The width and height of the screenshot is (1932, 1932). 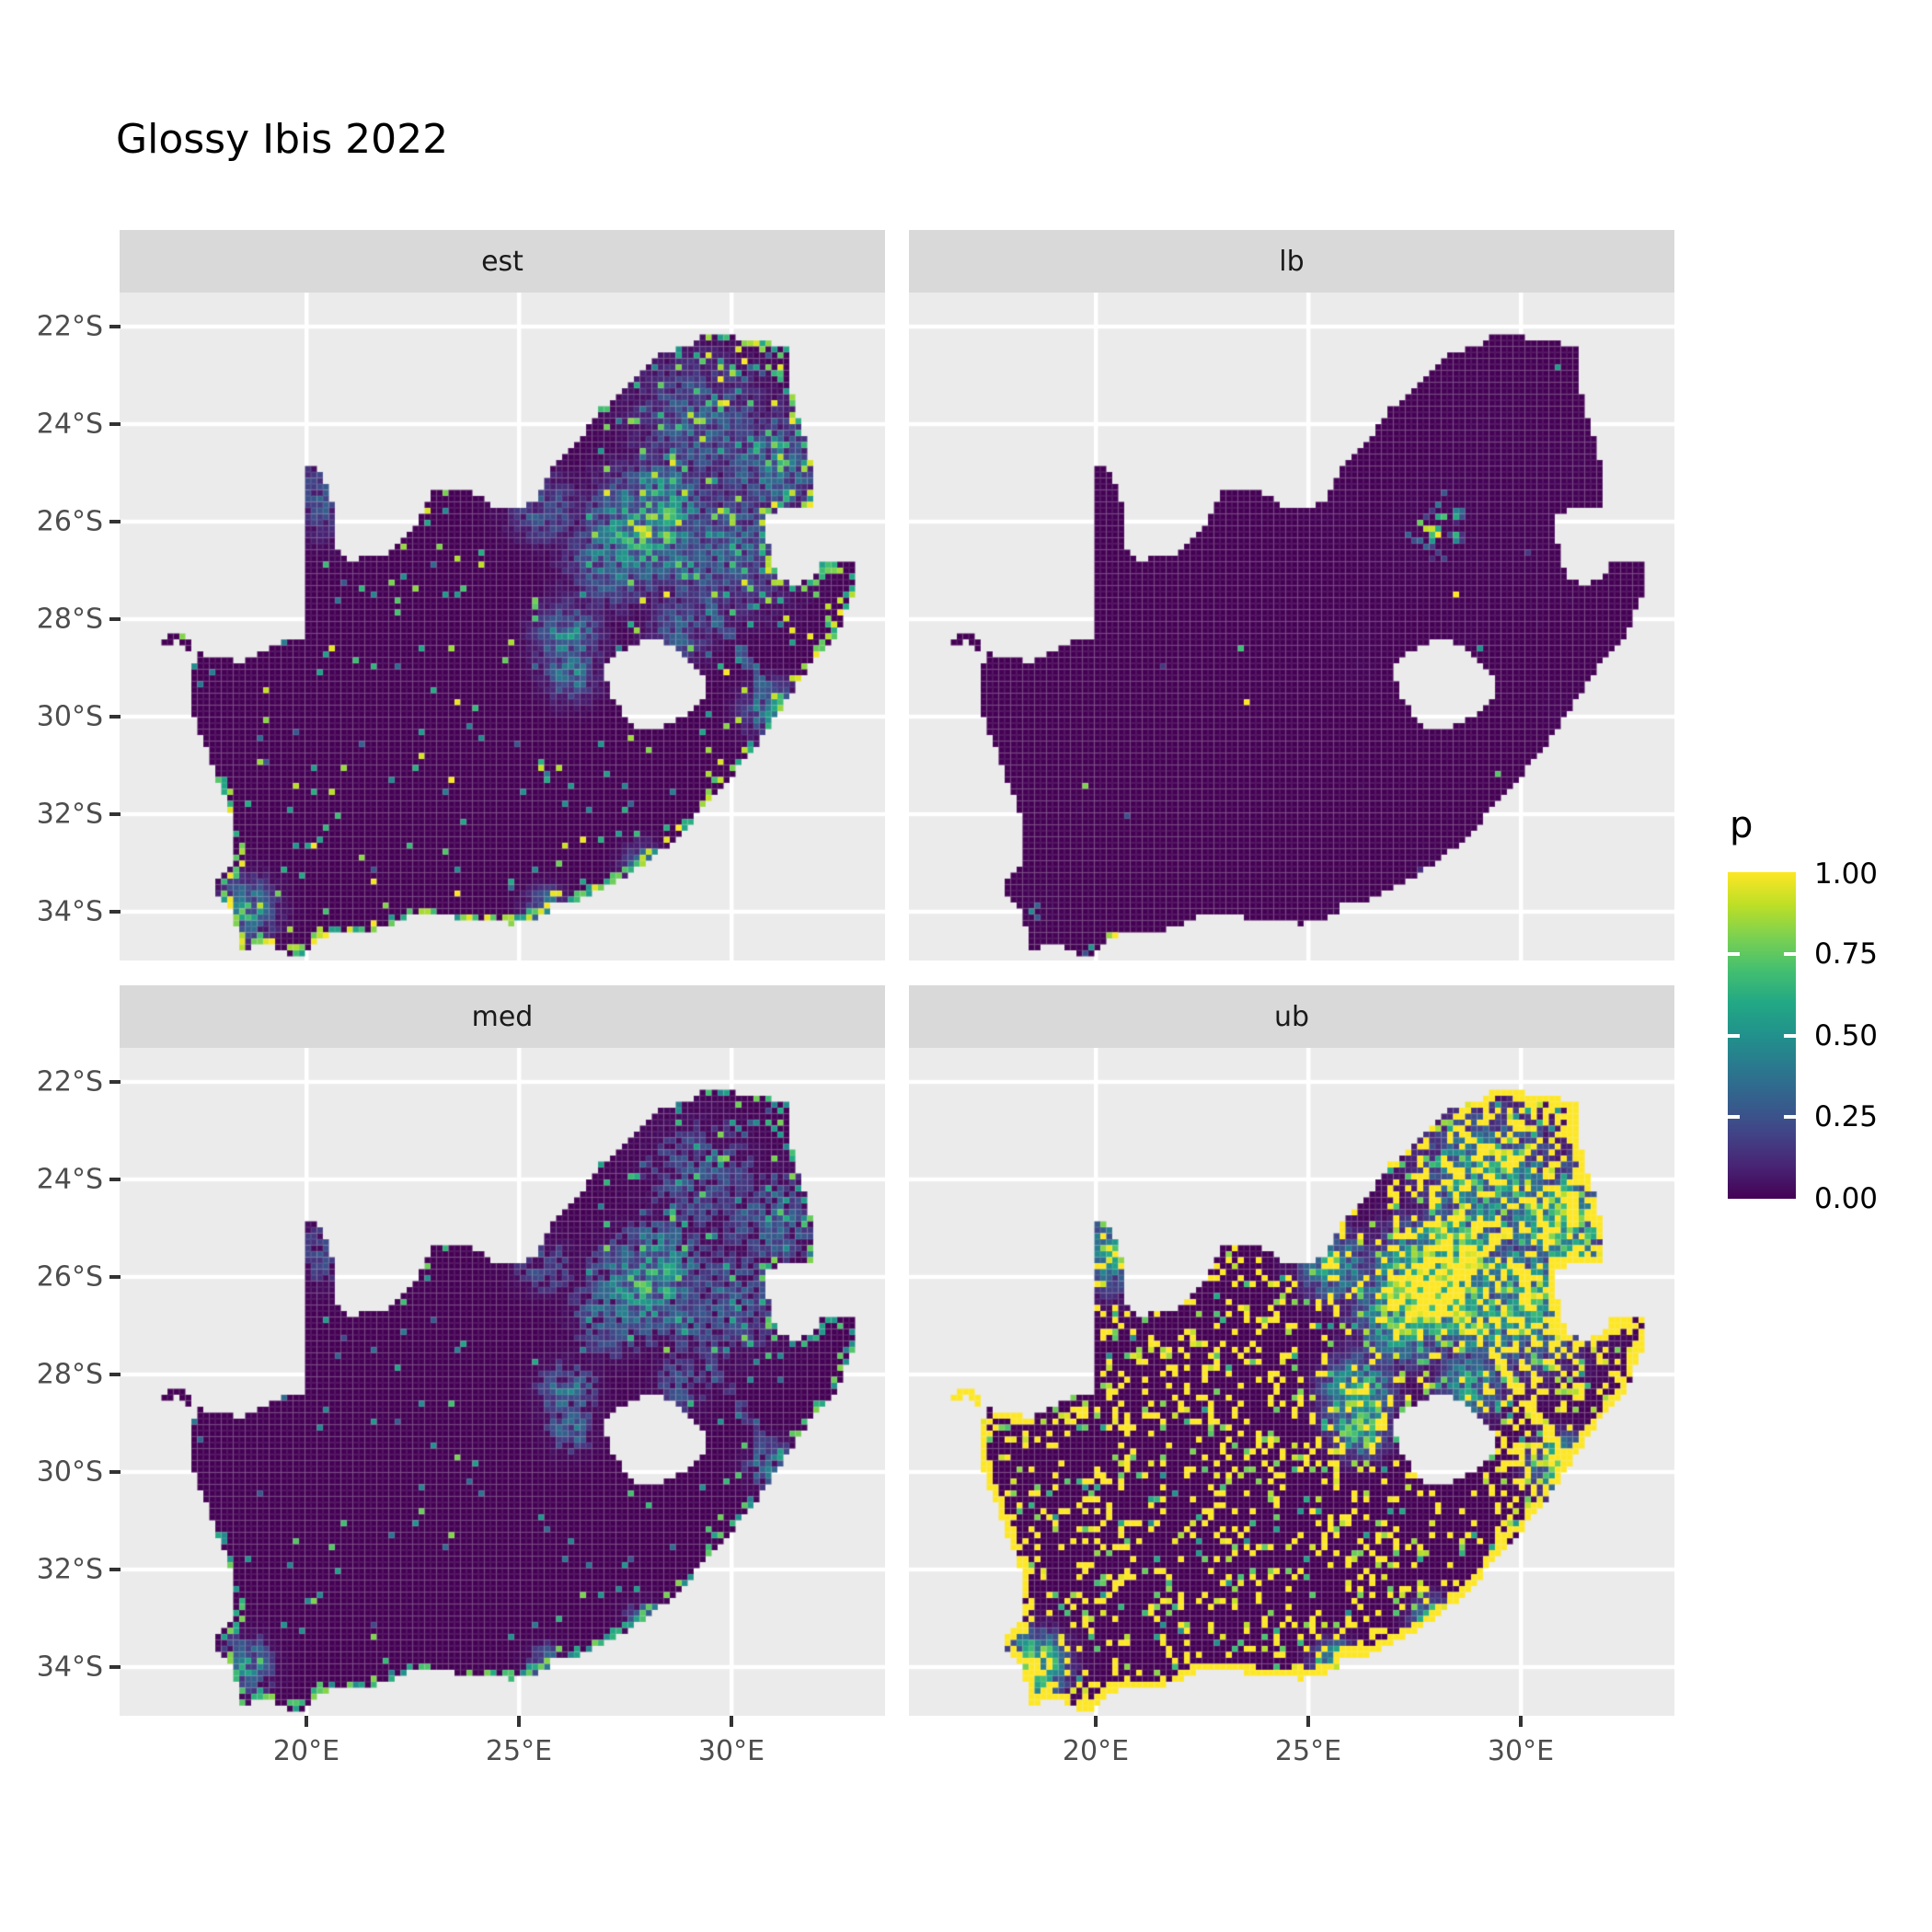 I want to click on facet-strip-lb: lb, so click(x=1291, y=261).